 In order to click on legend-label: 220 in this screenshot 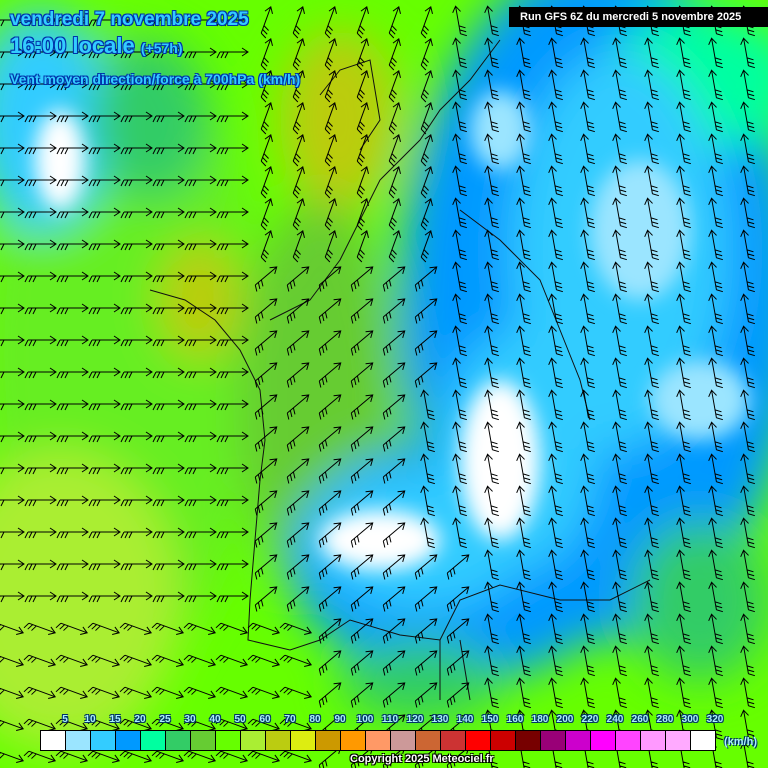, I will do `click(590, 719)`.